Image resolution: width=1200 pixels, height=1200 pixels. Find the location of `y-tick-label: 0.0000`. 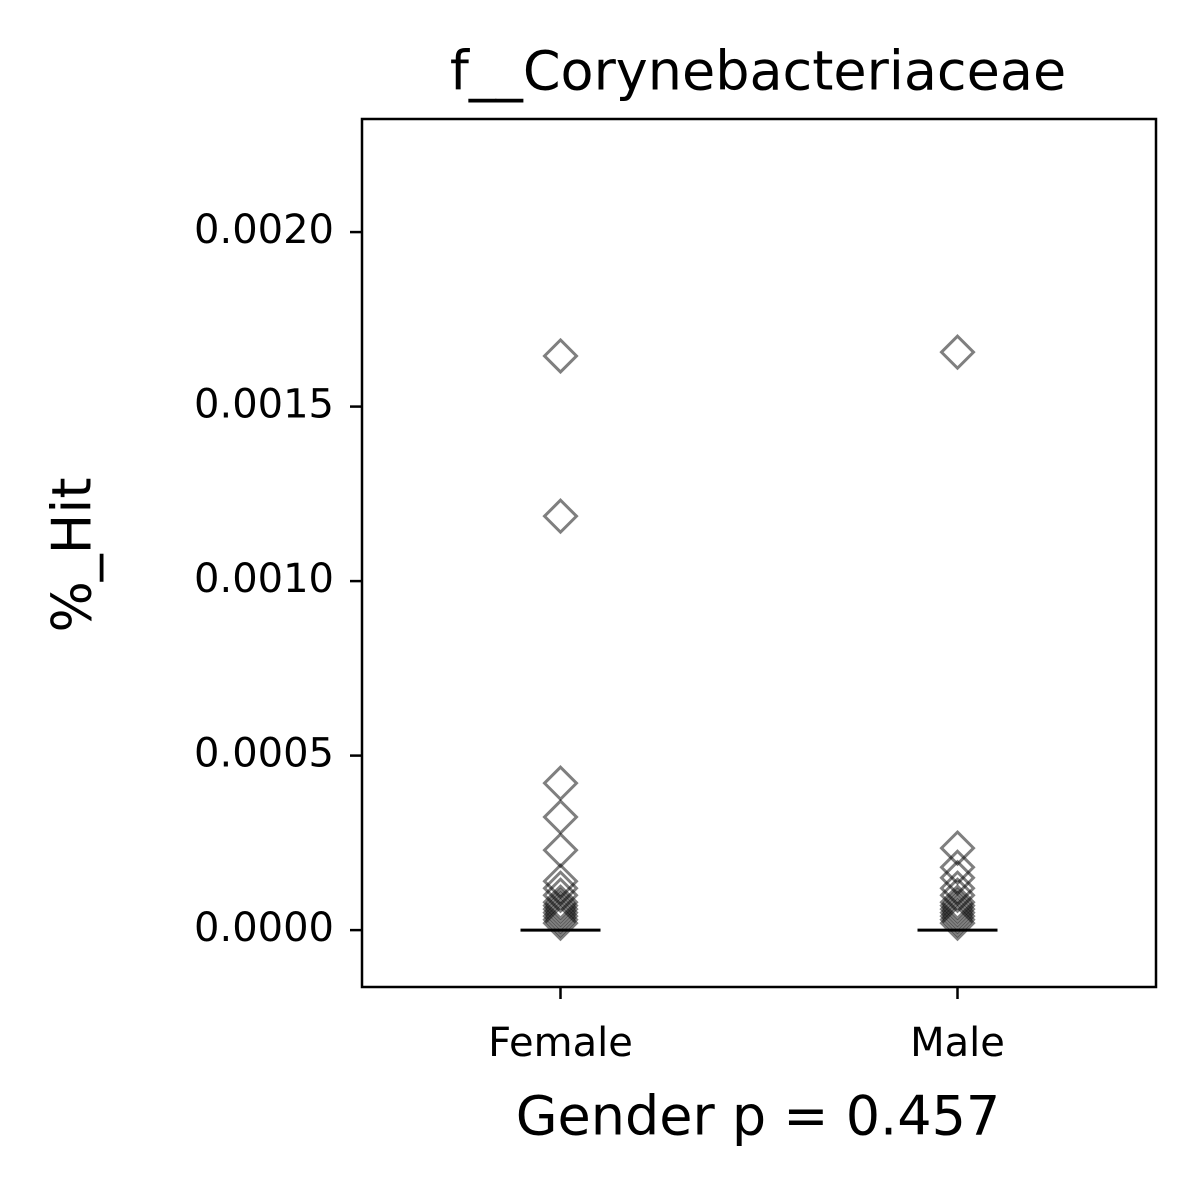

y-tick-label: 0.0000 is located at coordinates (264, 928).